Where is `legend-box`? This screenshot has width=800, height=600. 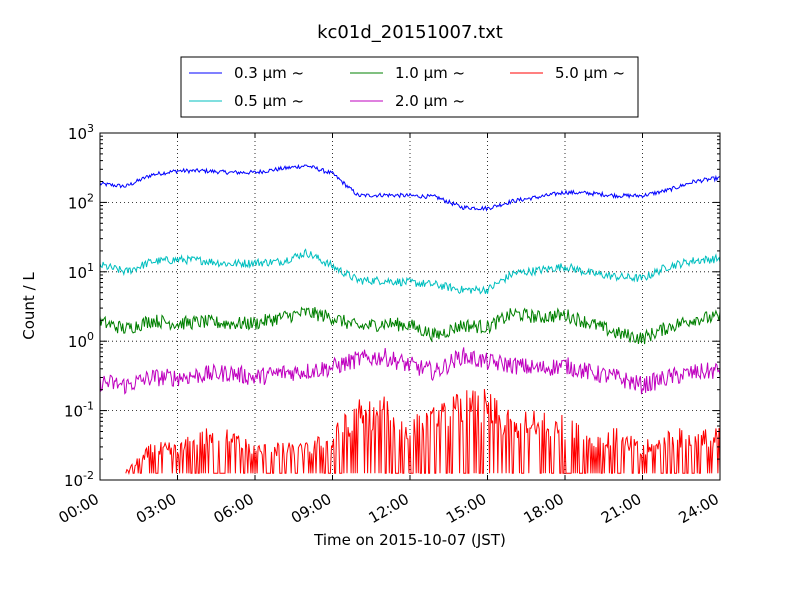
legend-box is located at coordinates (409, 87).